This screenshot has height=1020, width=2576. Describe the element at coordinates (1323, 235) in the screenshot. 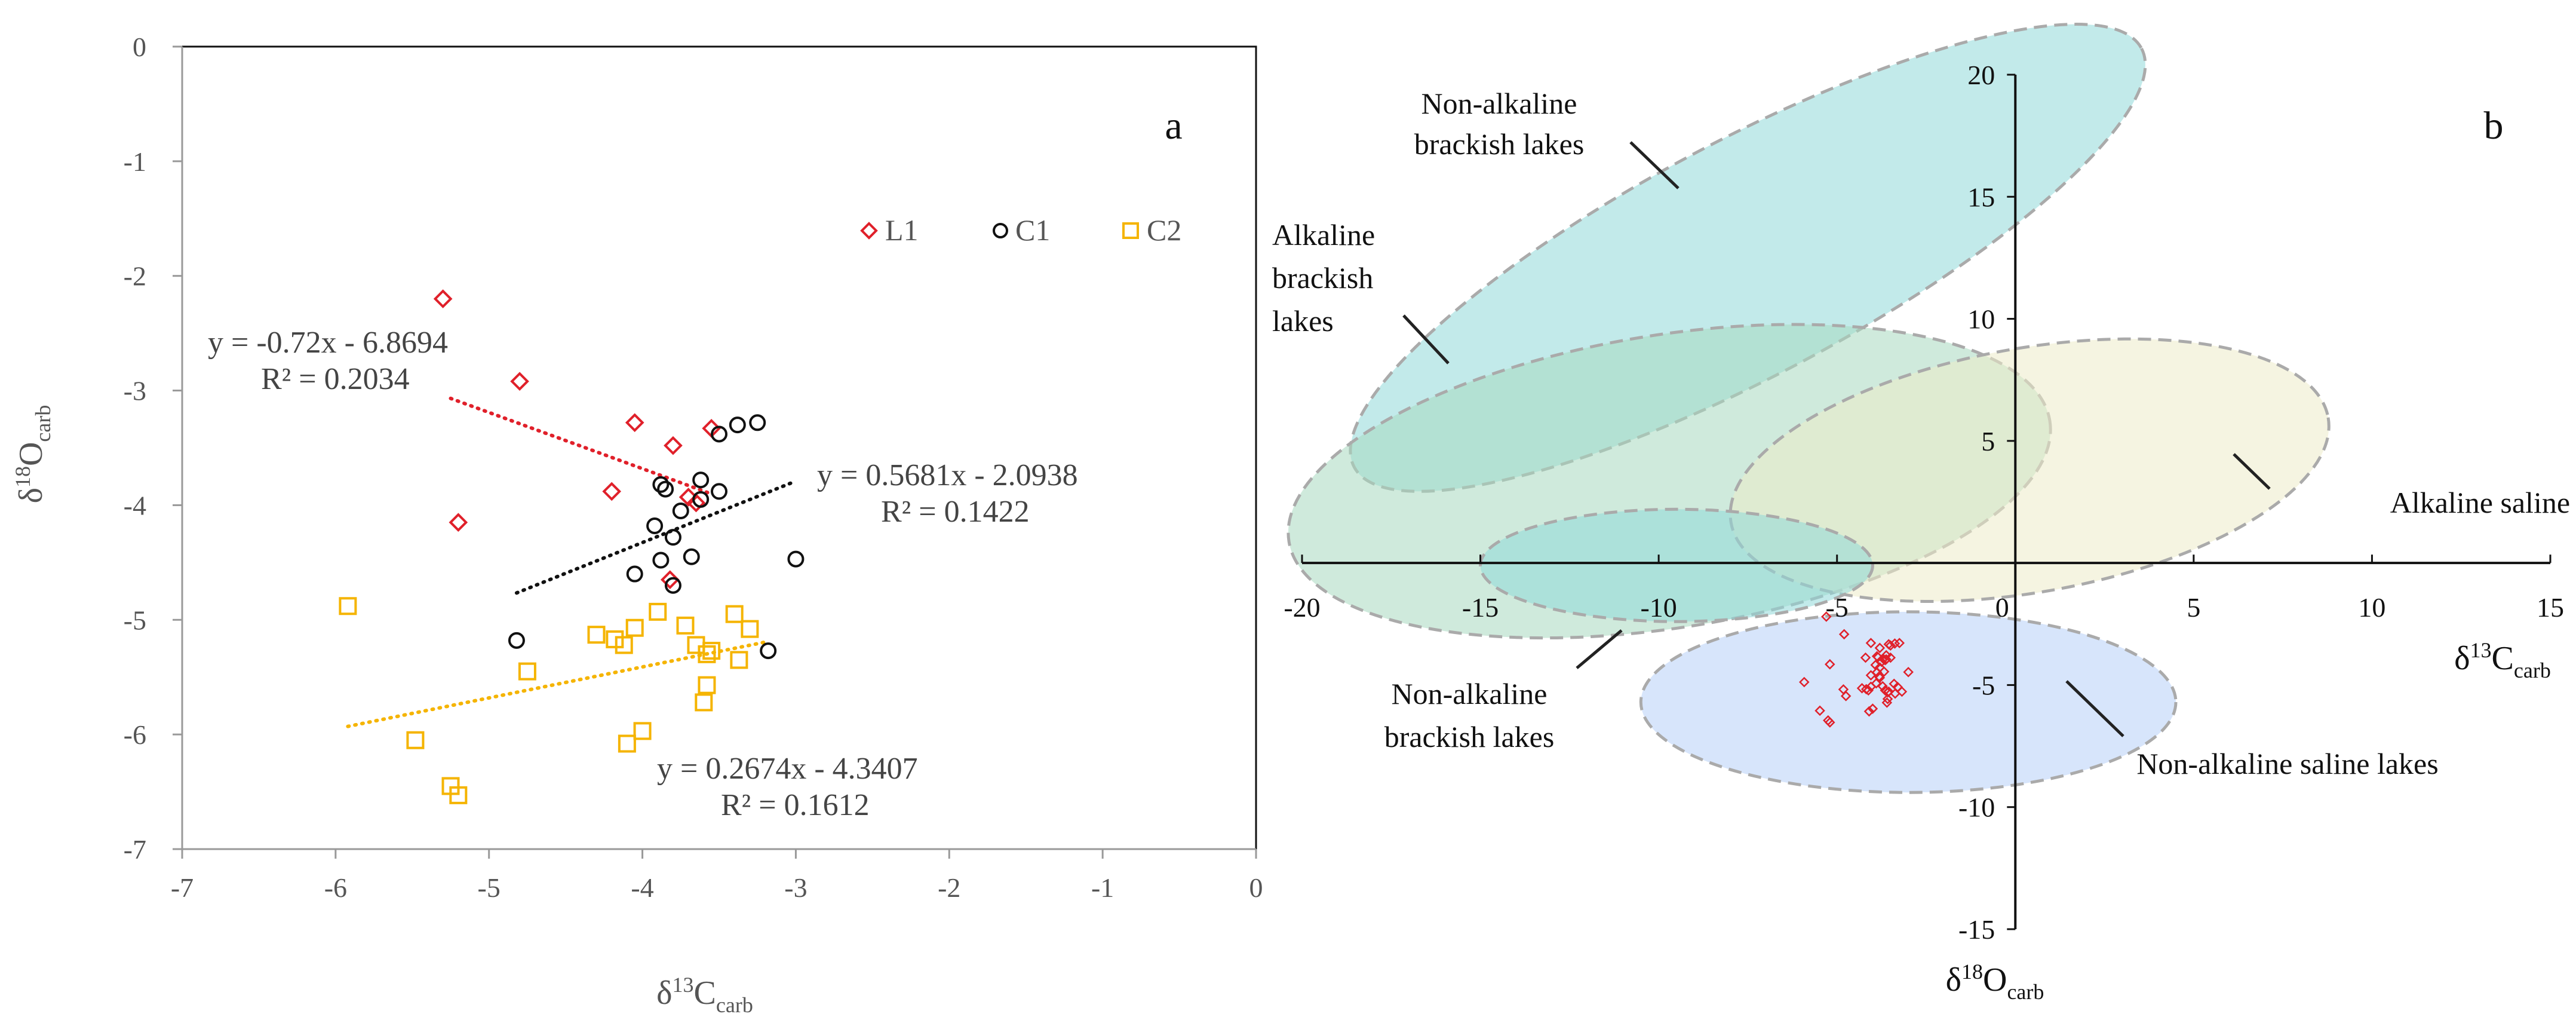

I see `region-label-line: Alkaline` at that location.